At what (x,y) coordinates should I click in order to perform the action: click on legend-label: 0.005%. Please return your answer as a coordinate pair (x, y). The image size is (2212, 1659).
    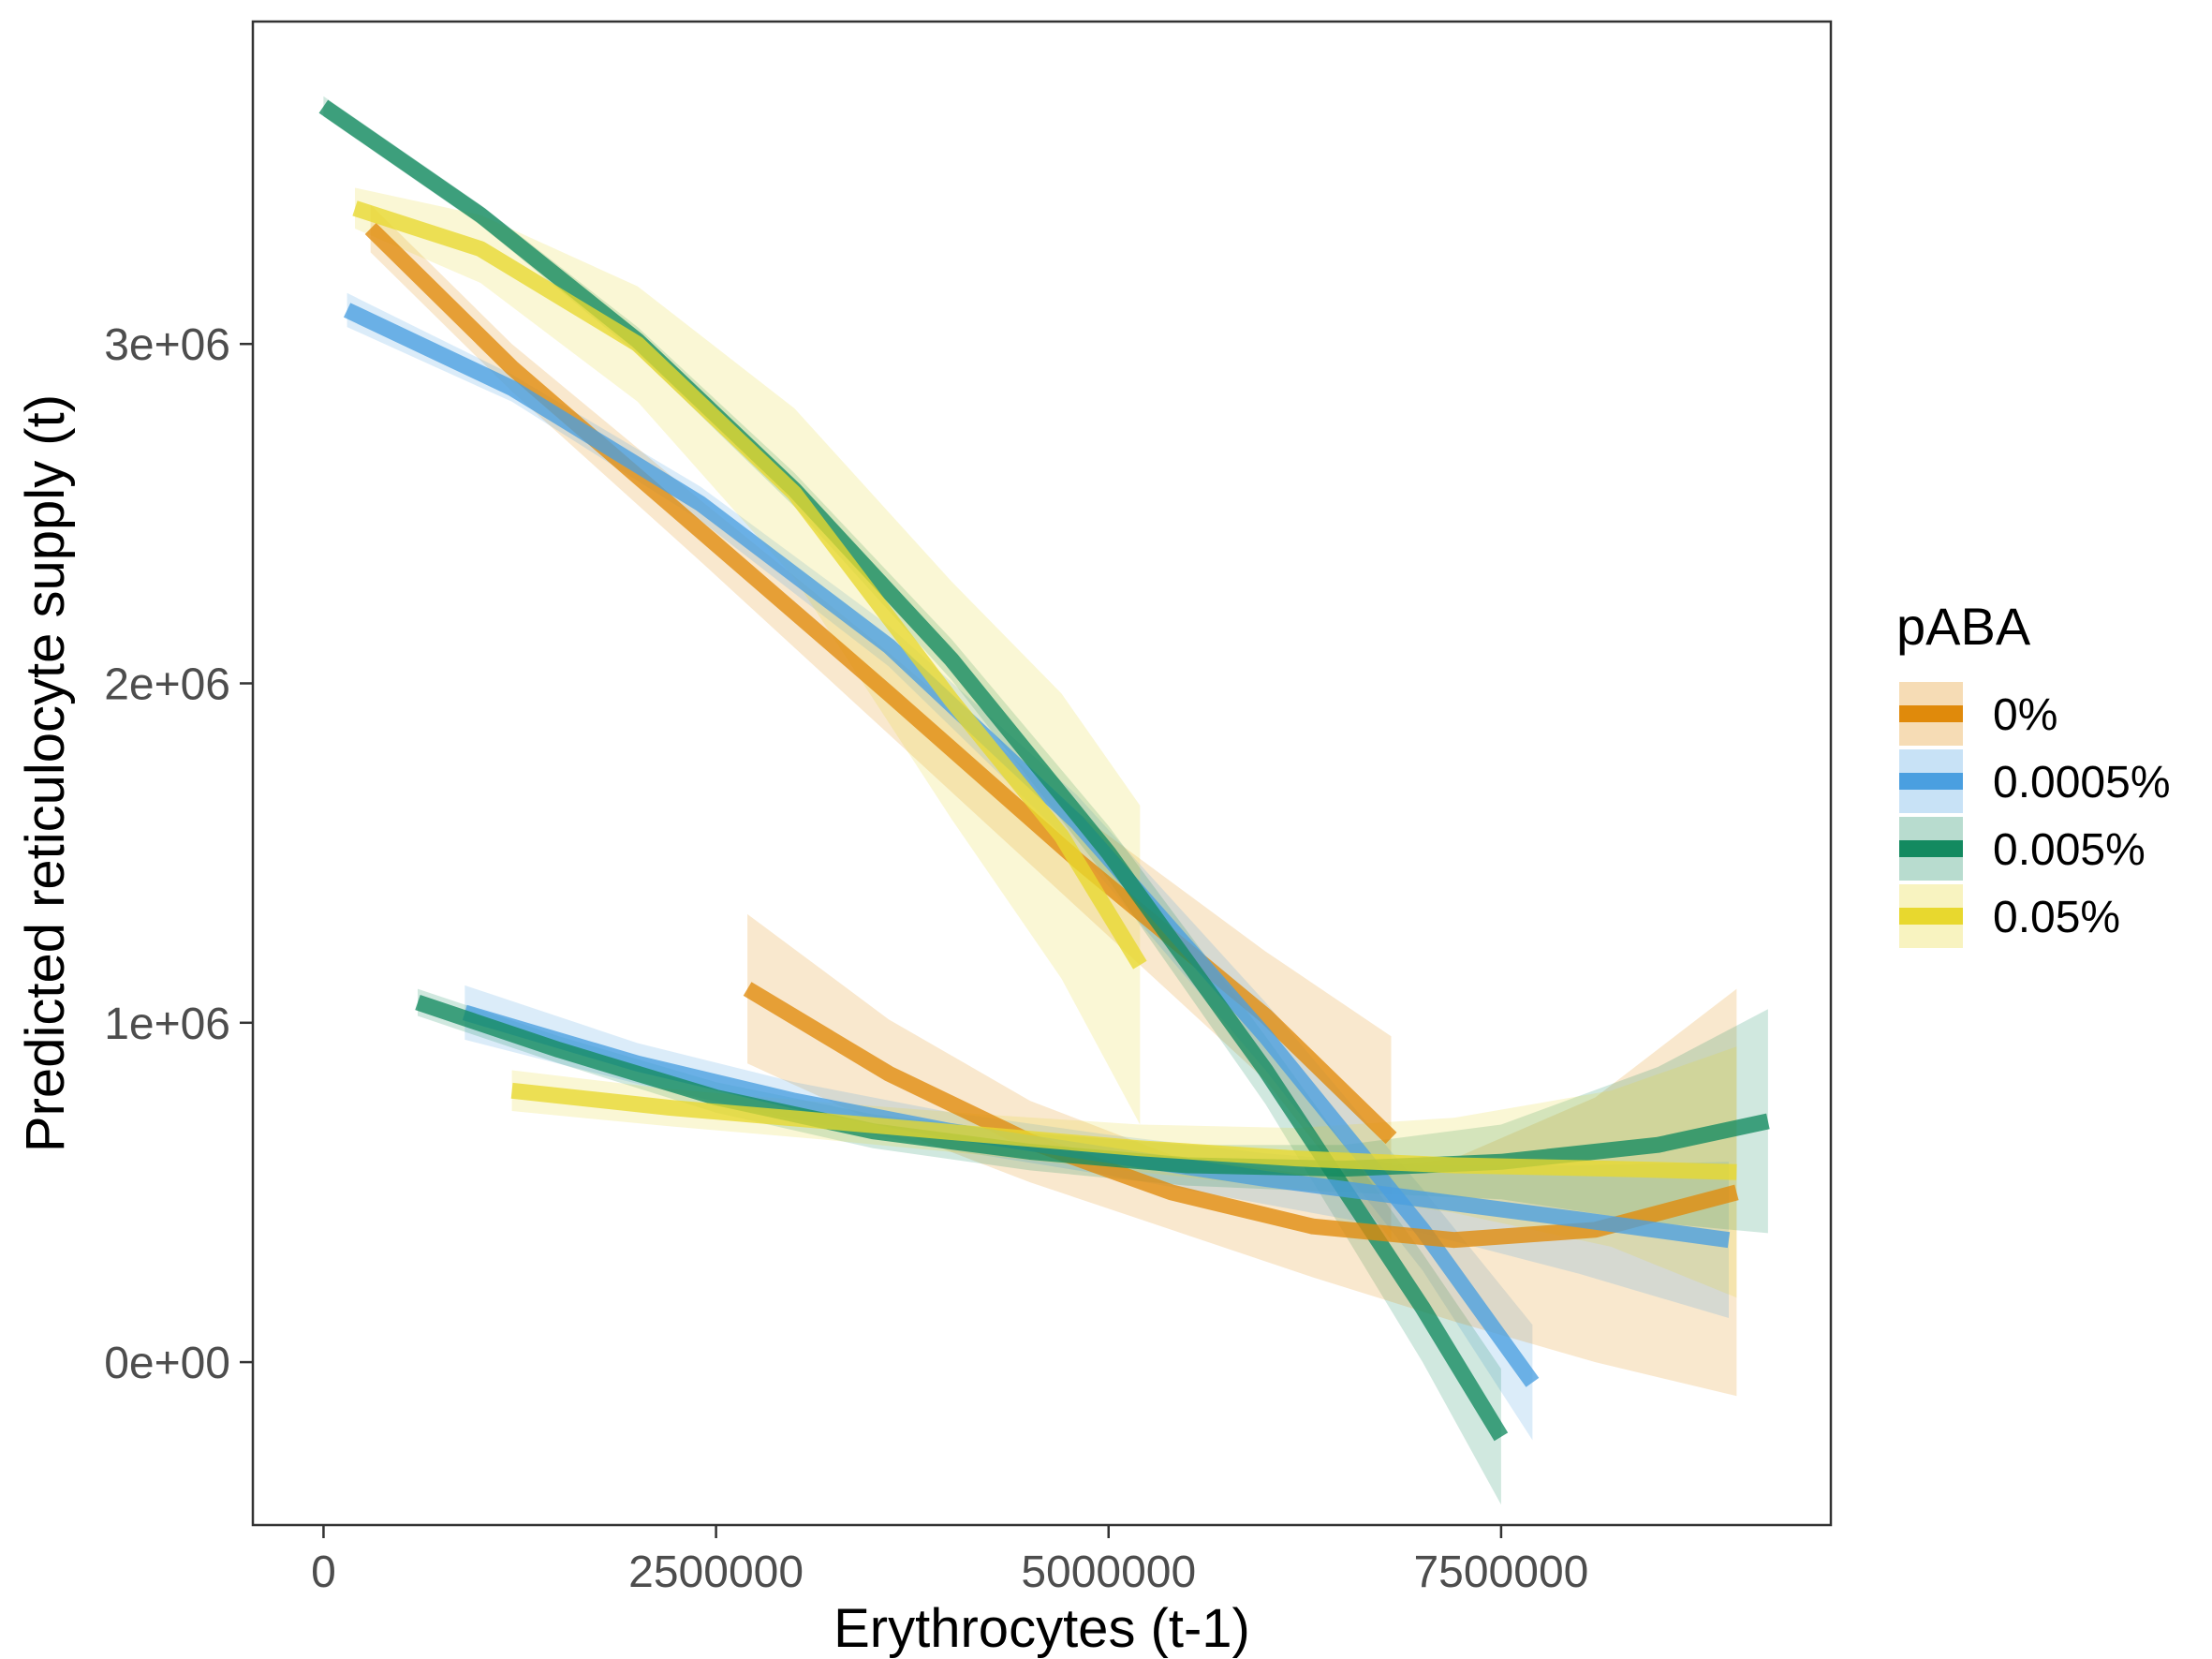
    Looking at the image, I should click on (2069, 850).